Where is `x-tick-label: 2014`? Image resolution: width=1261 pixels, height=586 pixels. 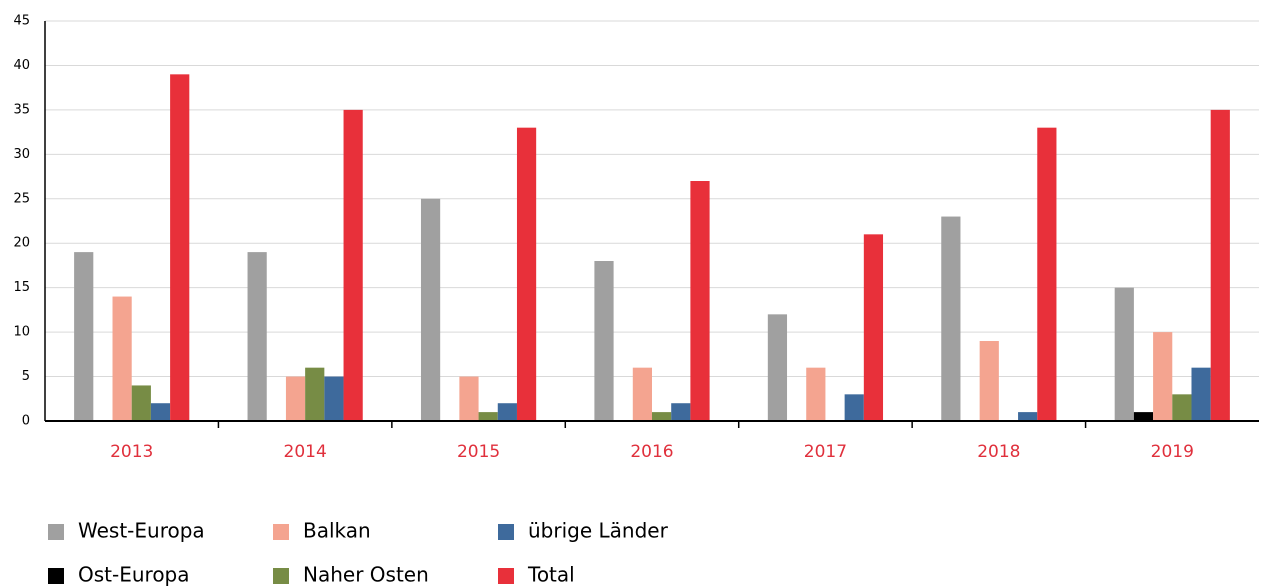 x-tick-label: 2014 is located at coordinates (305, 452).